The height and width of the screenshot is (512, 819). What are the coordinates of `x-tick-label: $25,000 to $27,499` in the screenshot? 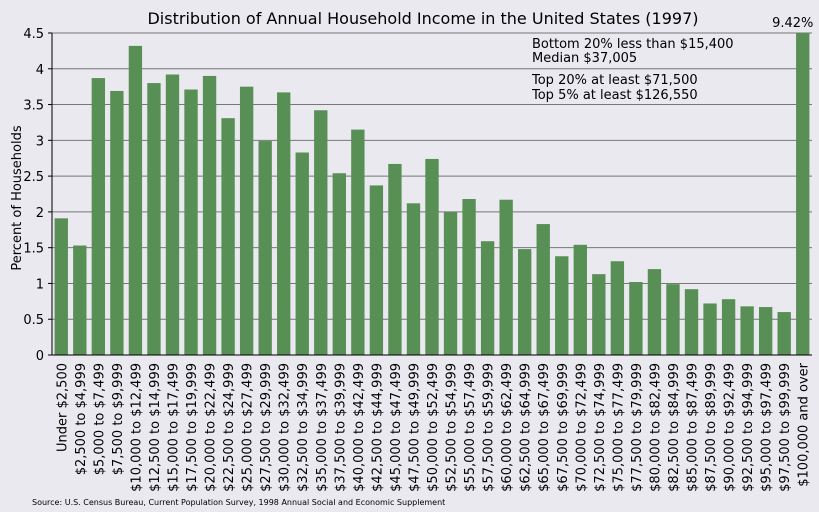 It's located at (248, 427).